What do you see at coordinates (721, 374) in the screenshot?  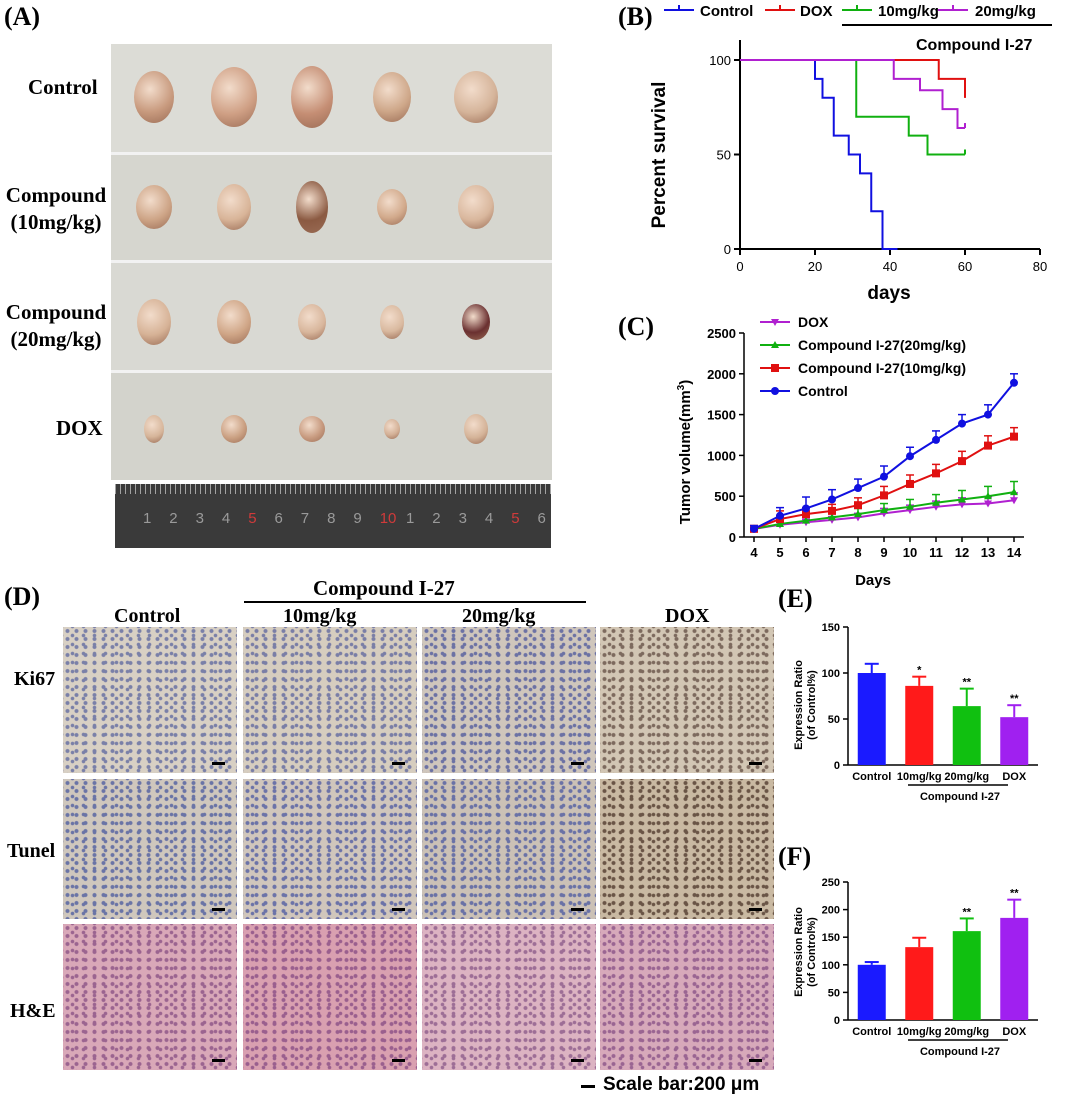 I see `c-y-tick-label: 2000` at bounding box center [721, 374].